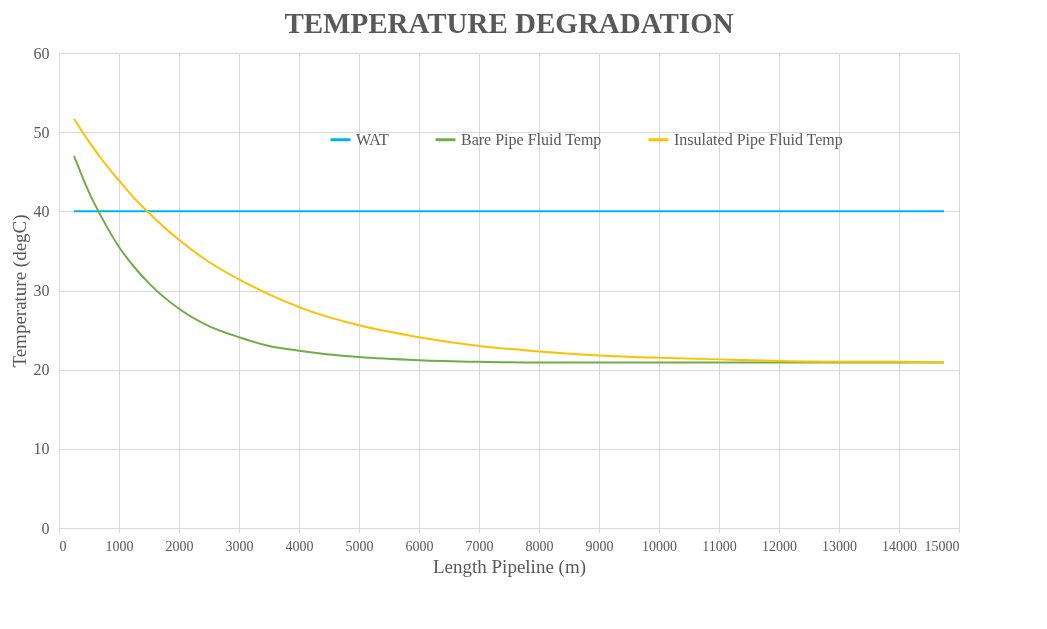 The height and width of the screenshot is (629, 1047). Describe the element at coordinates (41, 449) in the screenshot. I see `y-tick-label: 10` at that location.